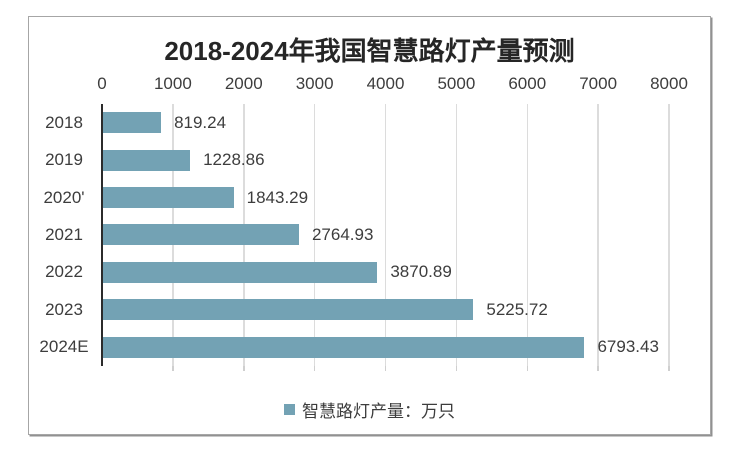 Image resolution: width=740 pixels, height=464 pixels. Describe the element at coordinates (517, 309) in the screenshot. I see `value-label: 5225.72` at that location.